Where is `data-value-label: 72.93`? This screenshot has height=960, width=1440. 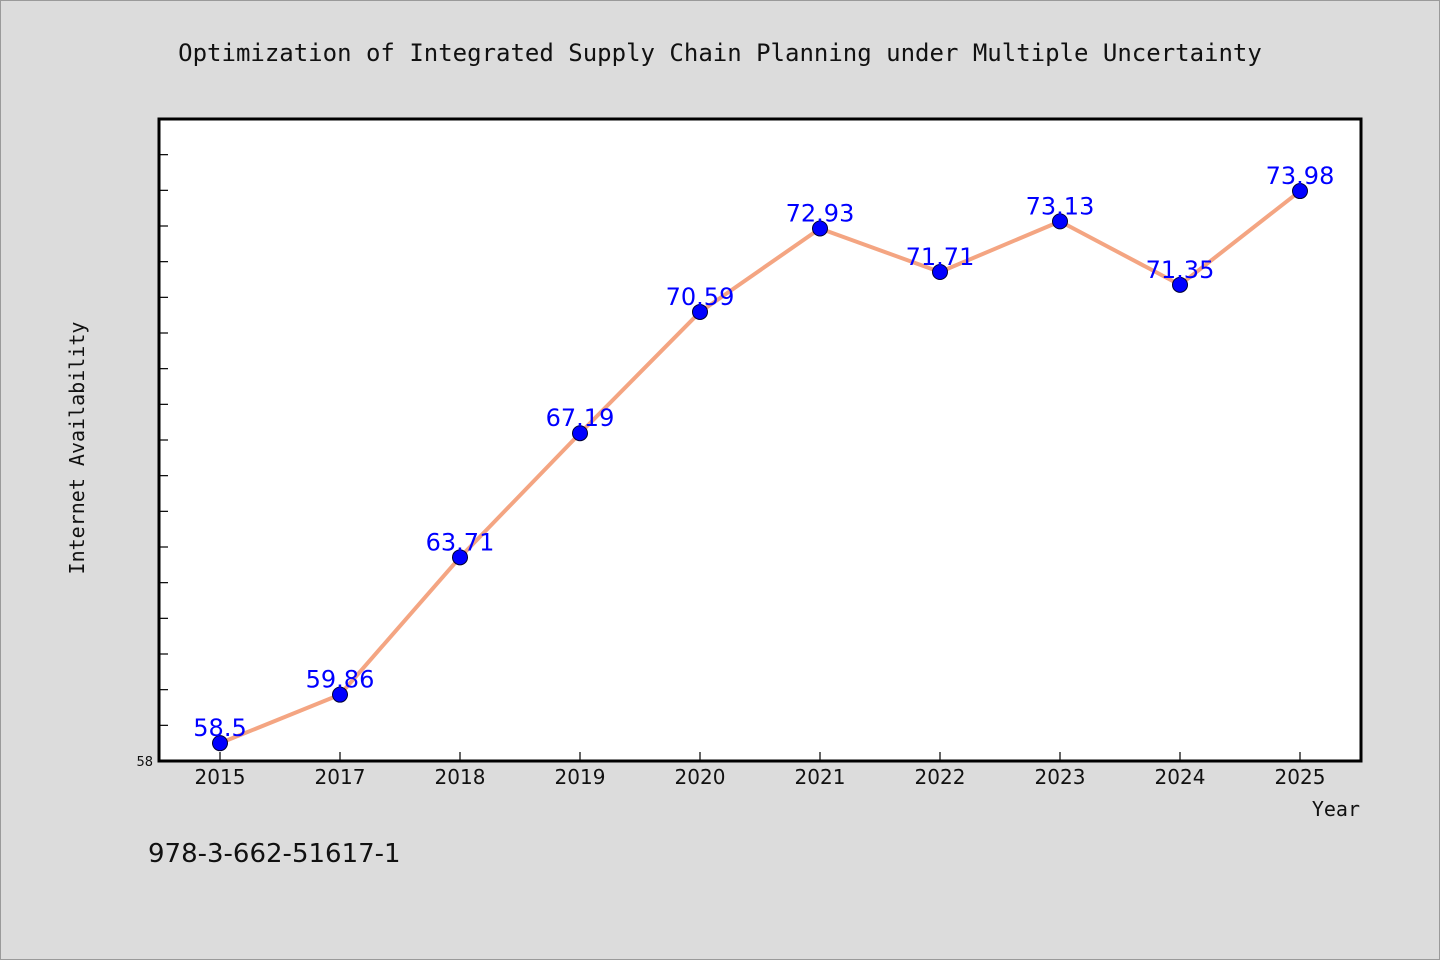 data-value-label: 72.93 is located at coordinates (820, 213).